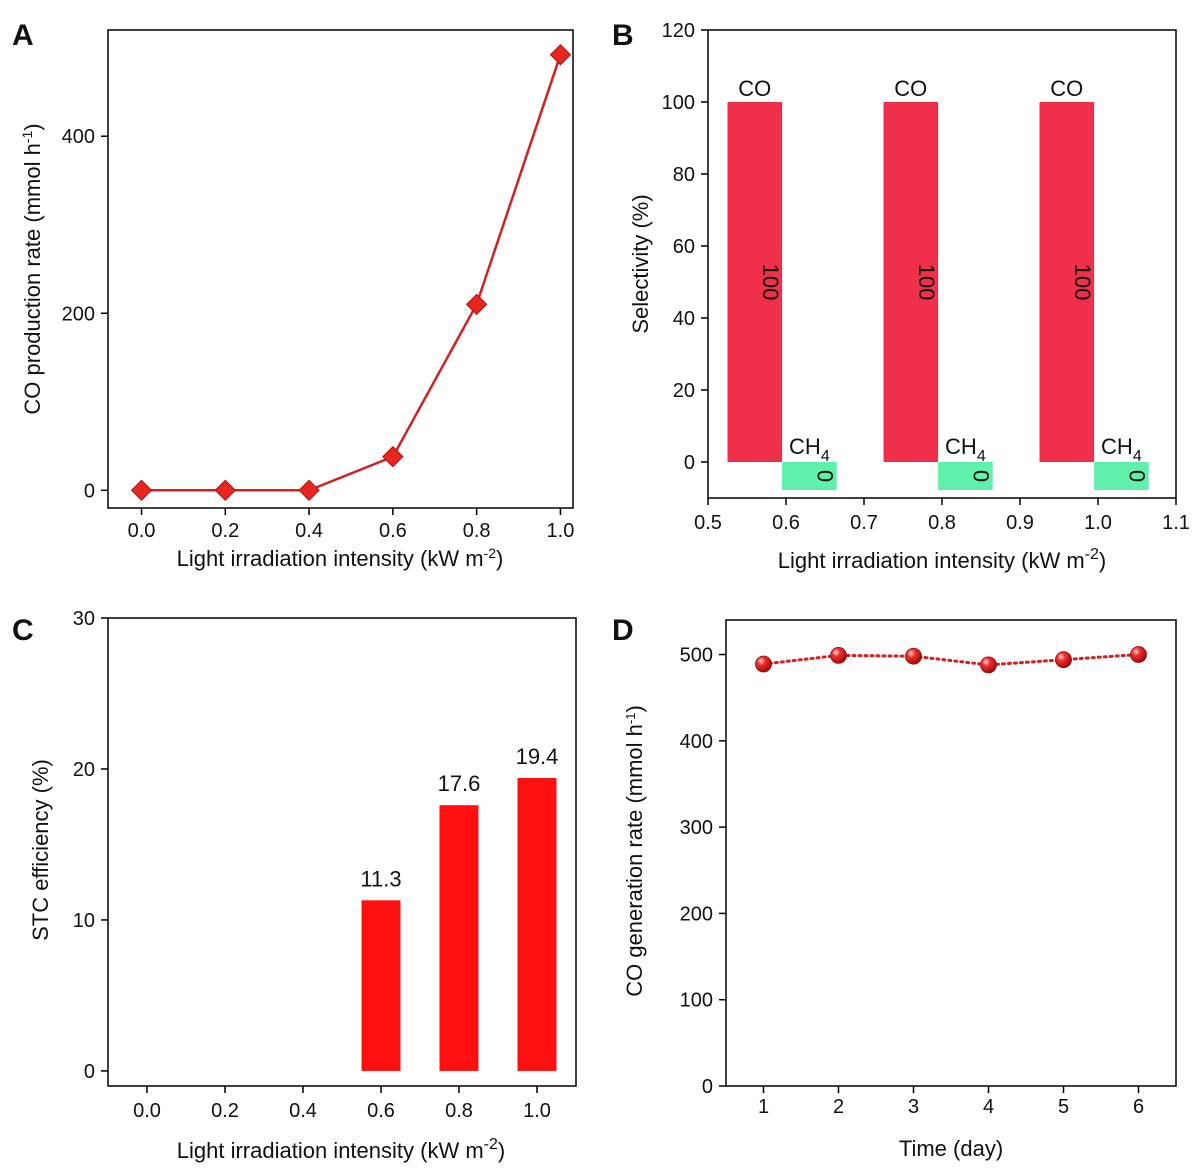  I want to click on panel-c-x-tick-label: 0.6, so click(381, 1111).